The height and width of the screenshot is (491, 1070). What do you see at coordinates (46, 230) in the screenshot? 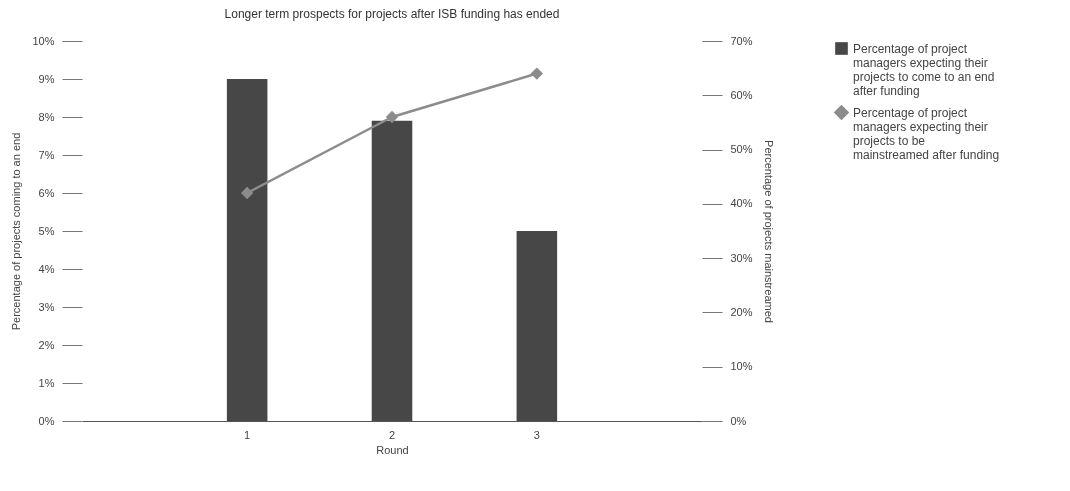
I see `y-tick-label: 5%` at bounding box center [46, 230].